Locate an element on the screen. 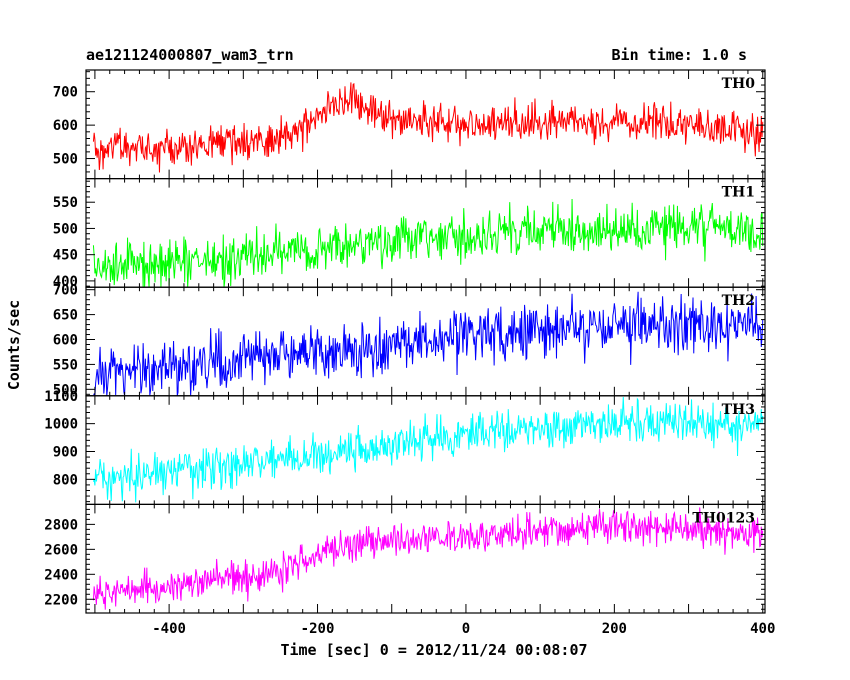  y-tick-label: 800 is located at coordinates (65, 480).